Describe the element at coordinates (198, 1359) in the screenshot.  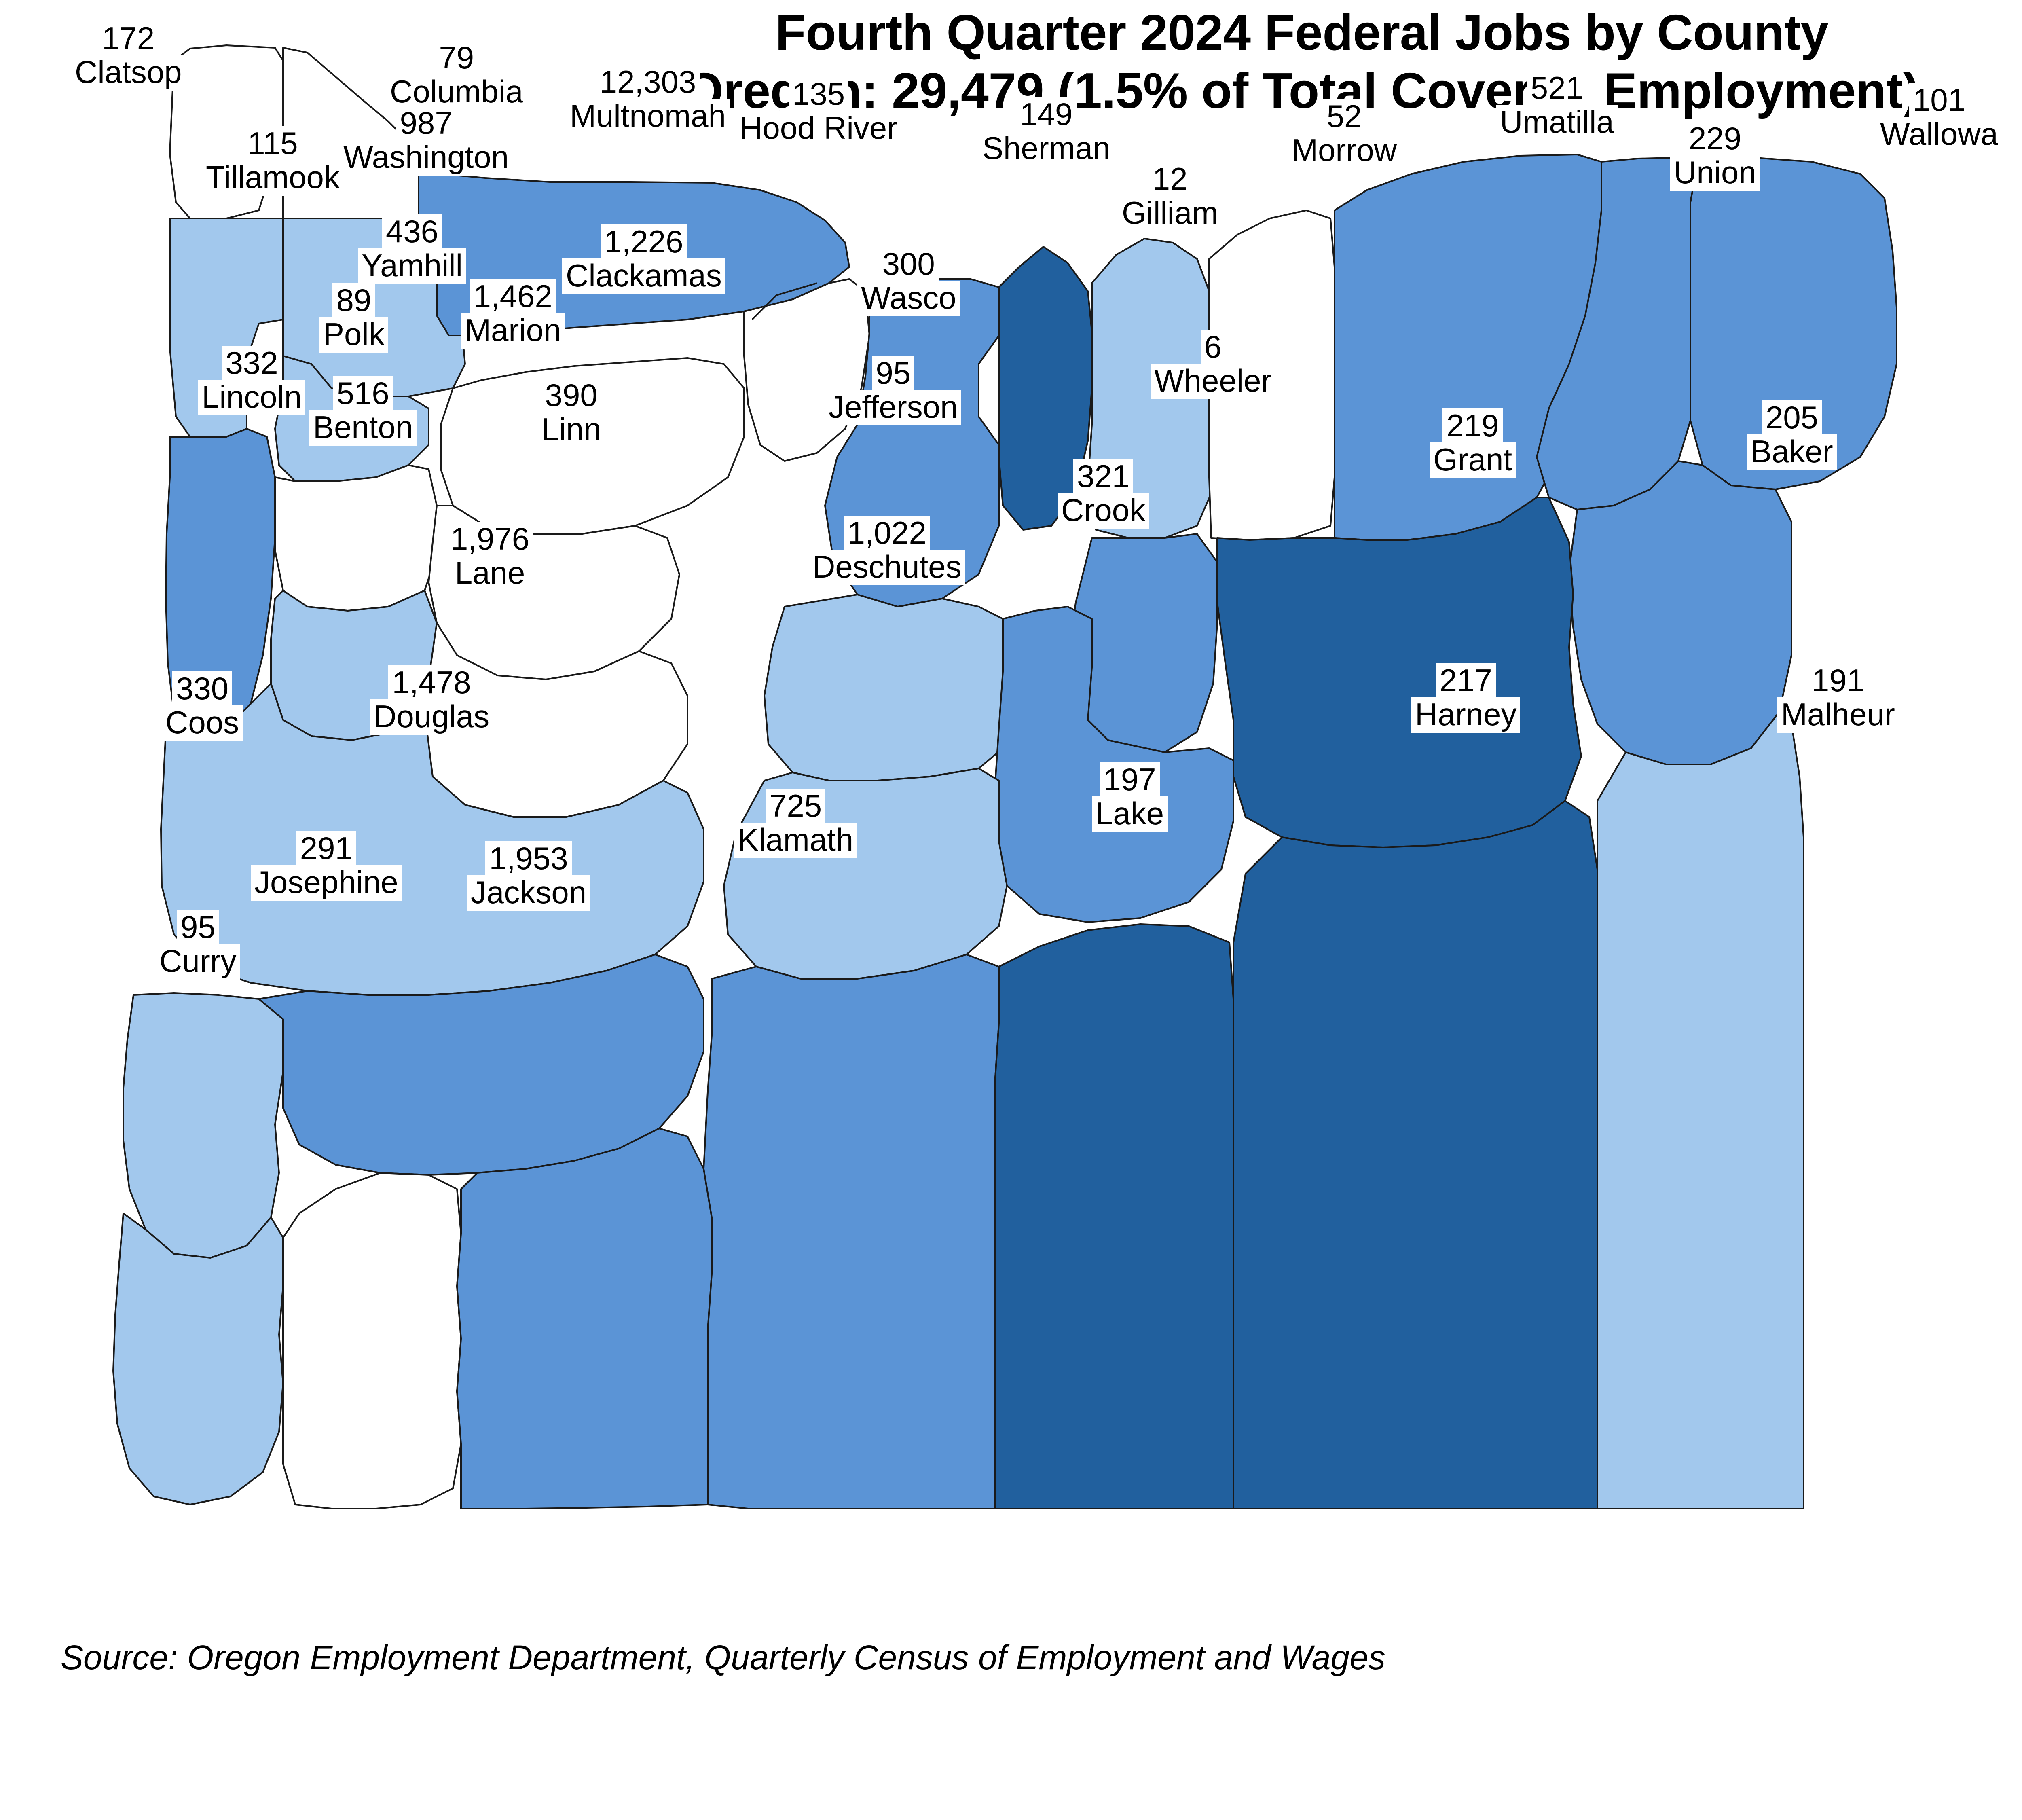
I see `county-shape-curry` at that location.